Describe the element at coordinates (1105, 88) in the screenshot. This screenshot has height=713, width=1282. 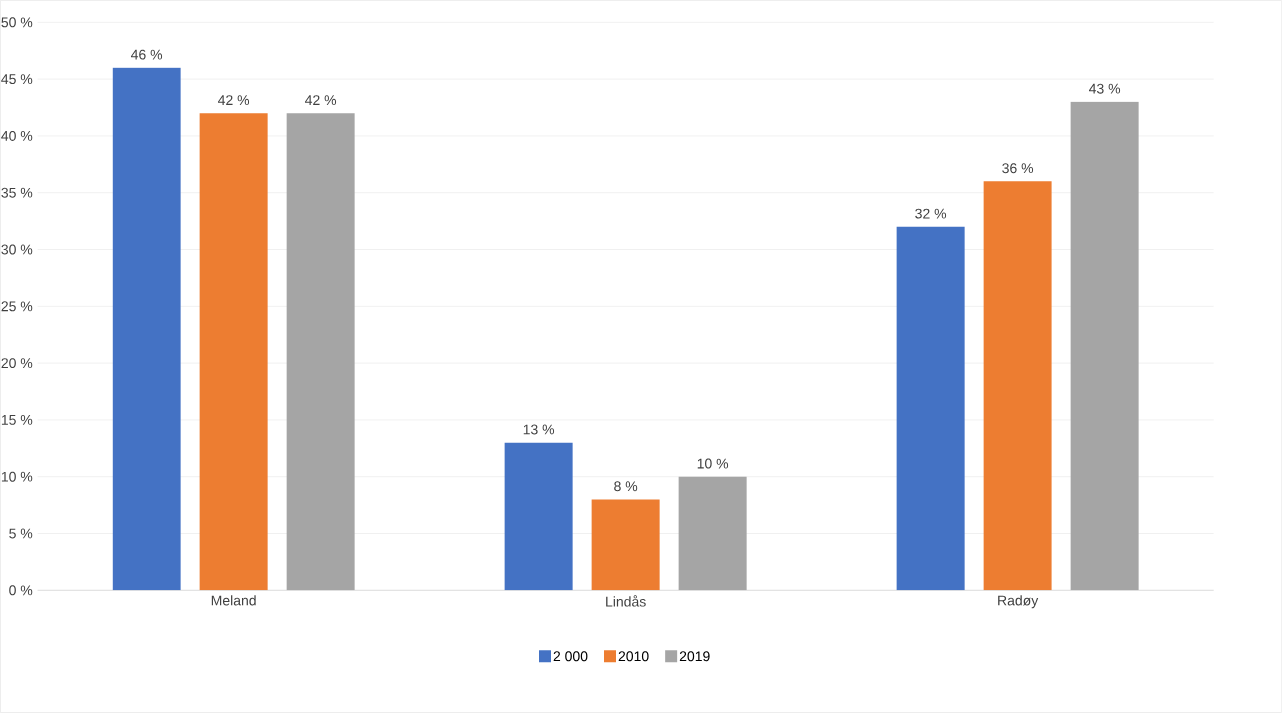
I see `data-label: 43 %` at that location.